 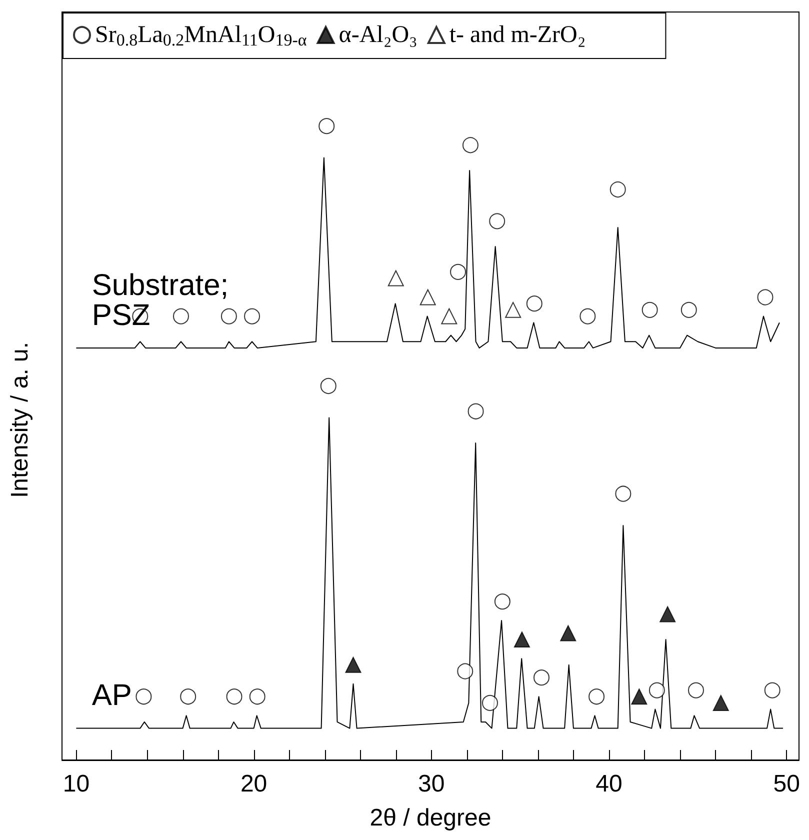 What do you see at coordinates (20, 420) in the screenshot?
I see `y-axis-title: Intensity / a. u.` at bounding box center [20, 420].